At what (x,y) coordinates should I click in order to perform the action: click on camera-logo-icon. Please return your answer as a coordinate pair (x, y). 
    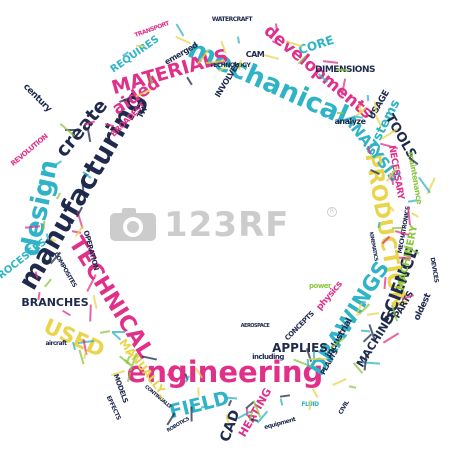
    Looking at the image, I should click on (133, 224).